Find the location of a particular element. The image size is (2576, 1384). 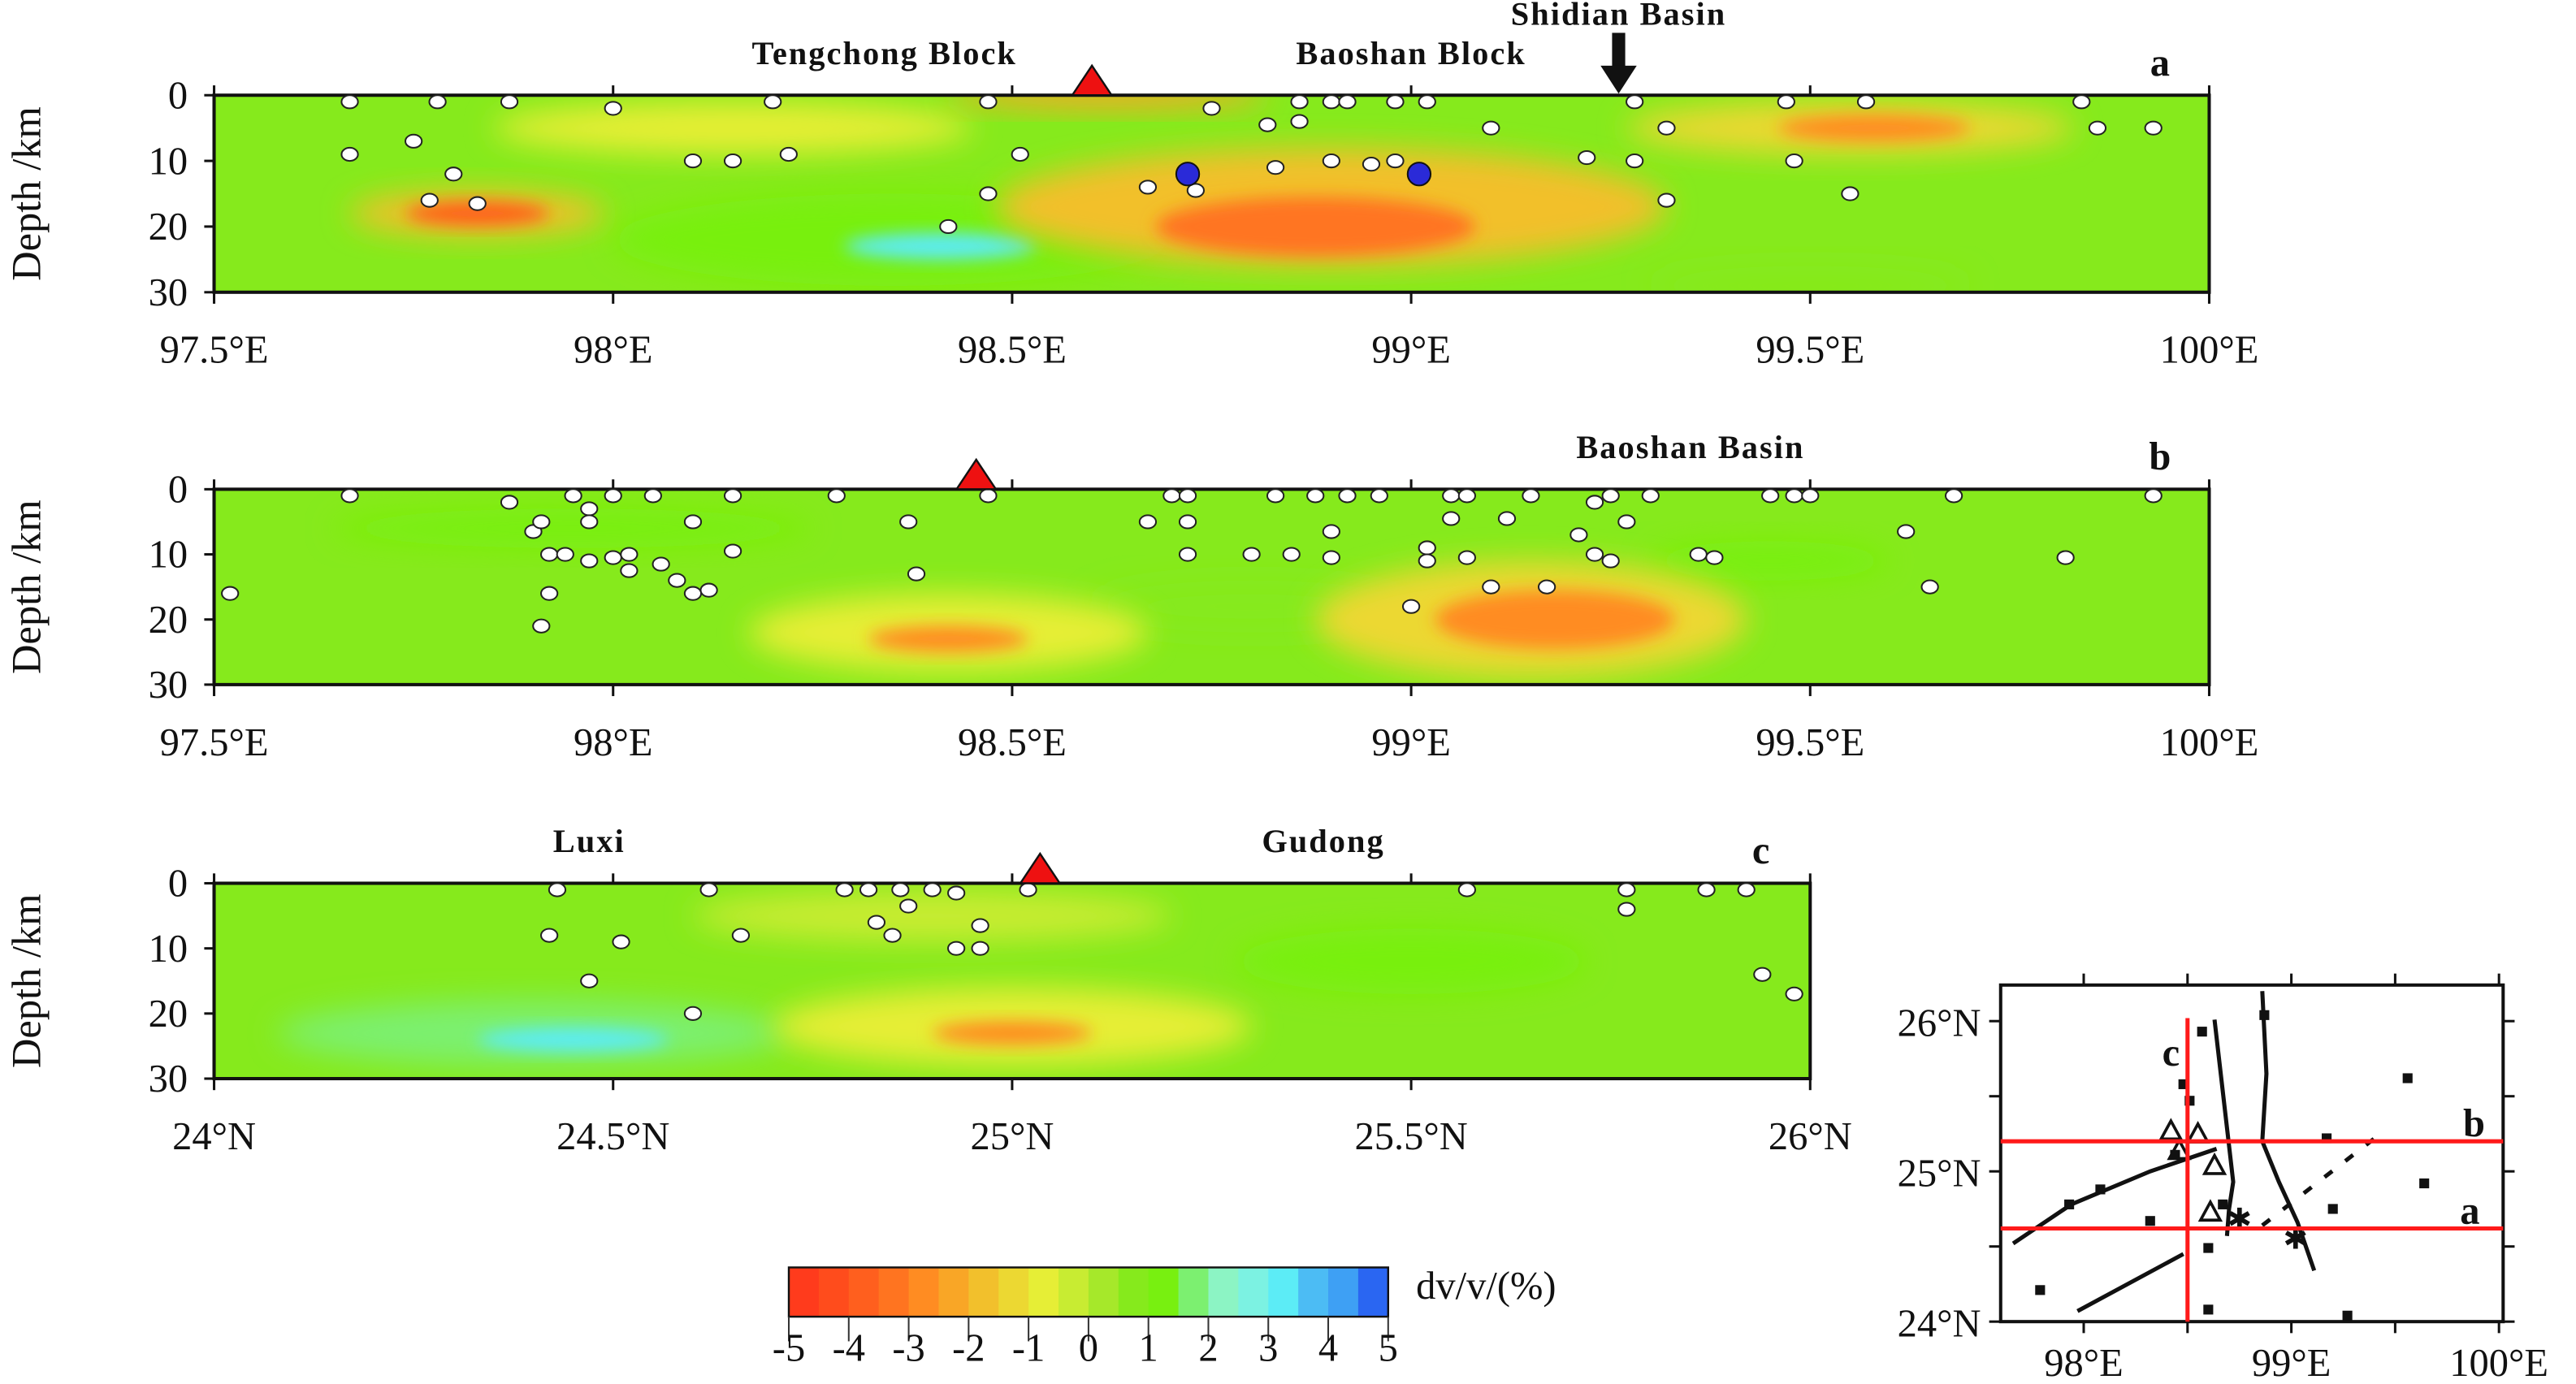

x-tick-label: 26°N is located at coordinates (1811, 1137).